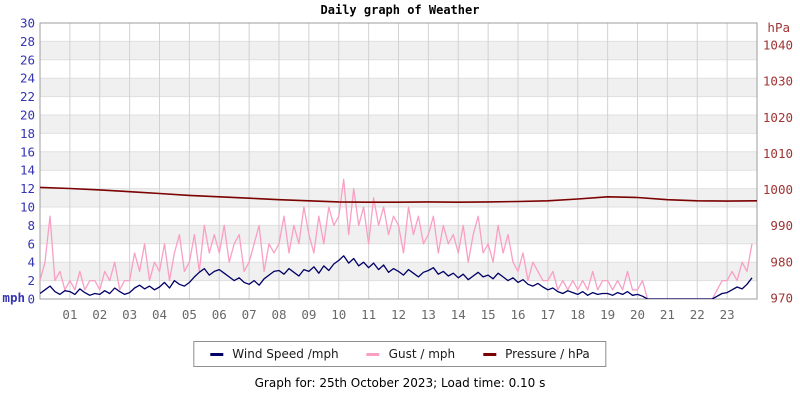 The height and width of the screenshot is (400, 800). Describe the element at coordinates (27, 170) in the screenshot. I see `left-axis-tick: 14` at that location.